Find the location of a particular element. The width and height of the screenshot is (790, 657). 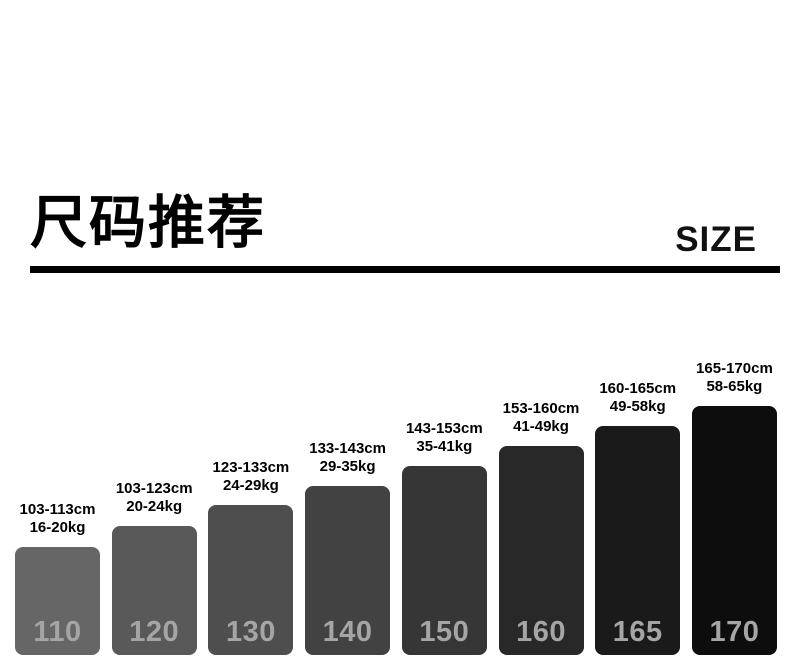

size-bar-number: 165 is located at coordinates (637, 632).